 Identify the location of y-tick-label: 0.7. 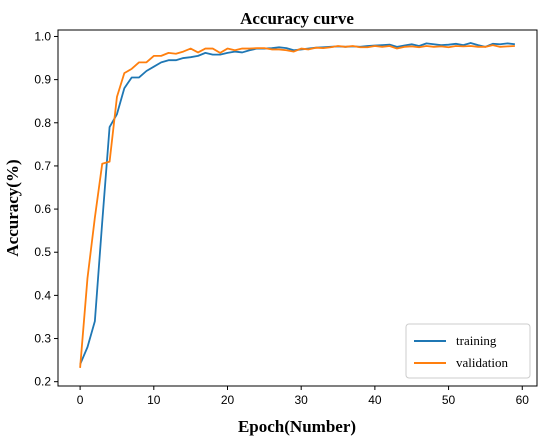
(42, 166).